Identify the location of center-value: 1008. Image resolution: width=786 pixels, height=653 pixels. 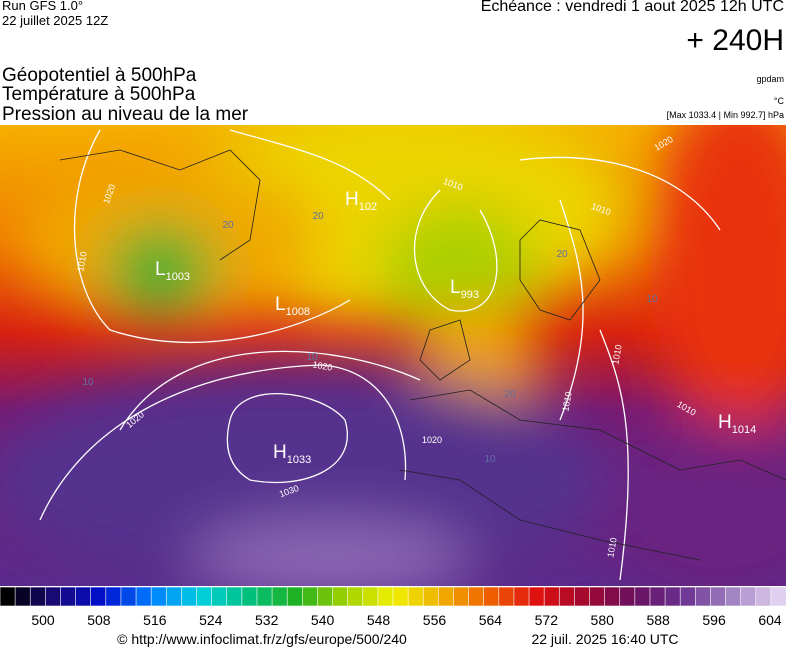
(298, 312).